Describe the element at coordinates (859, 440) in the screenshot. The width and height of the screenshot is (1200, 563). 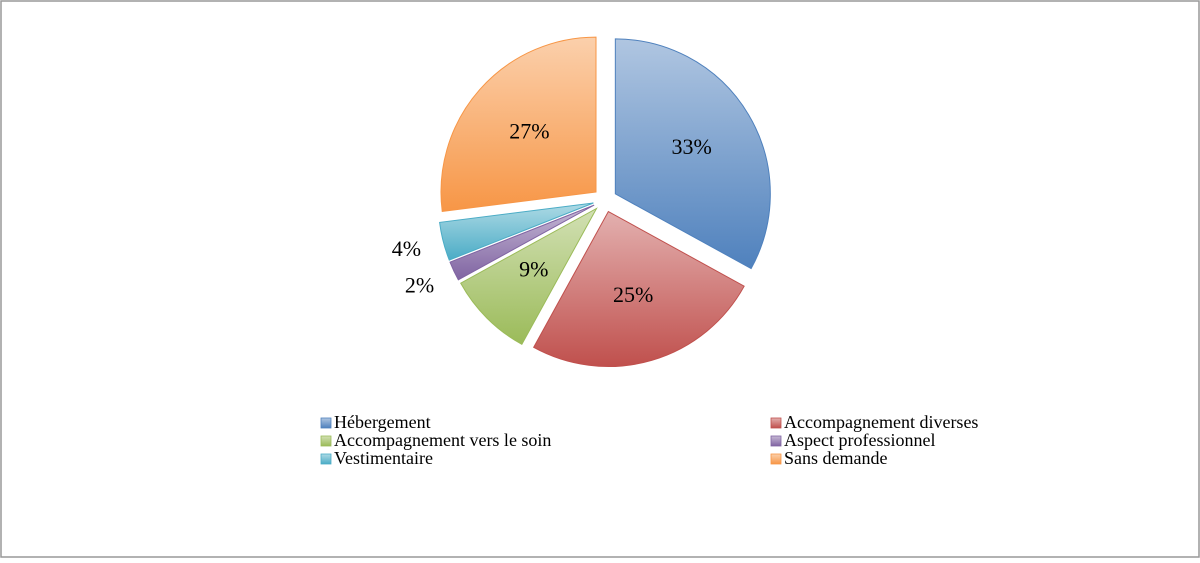
I see `legend-label: Aspect professionnel` at that location.